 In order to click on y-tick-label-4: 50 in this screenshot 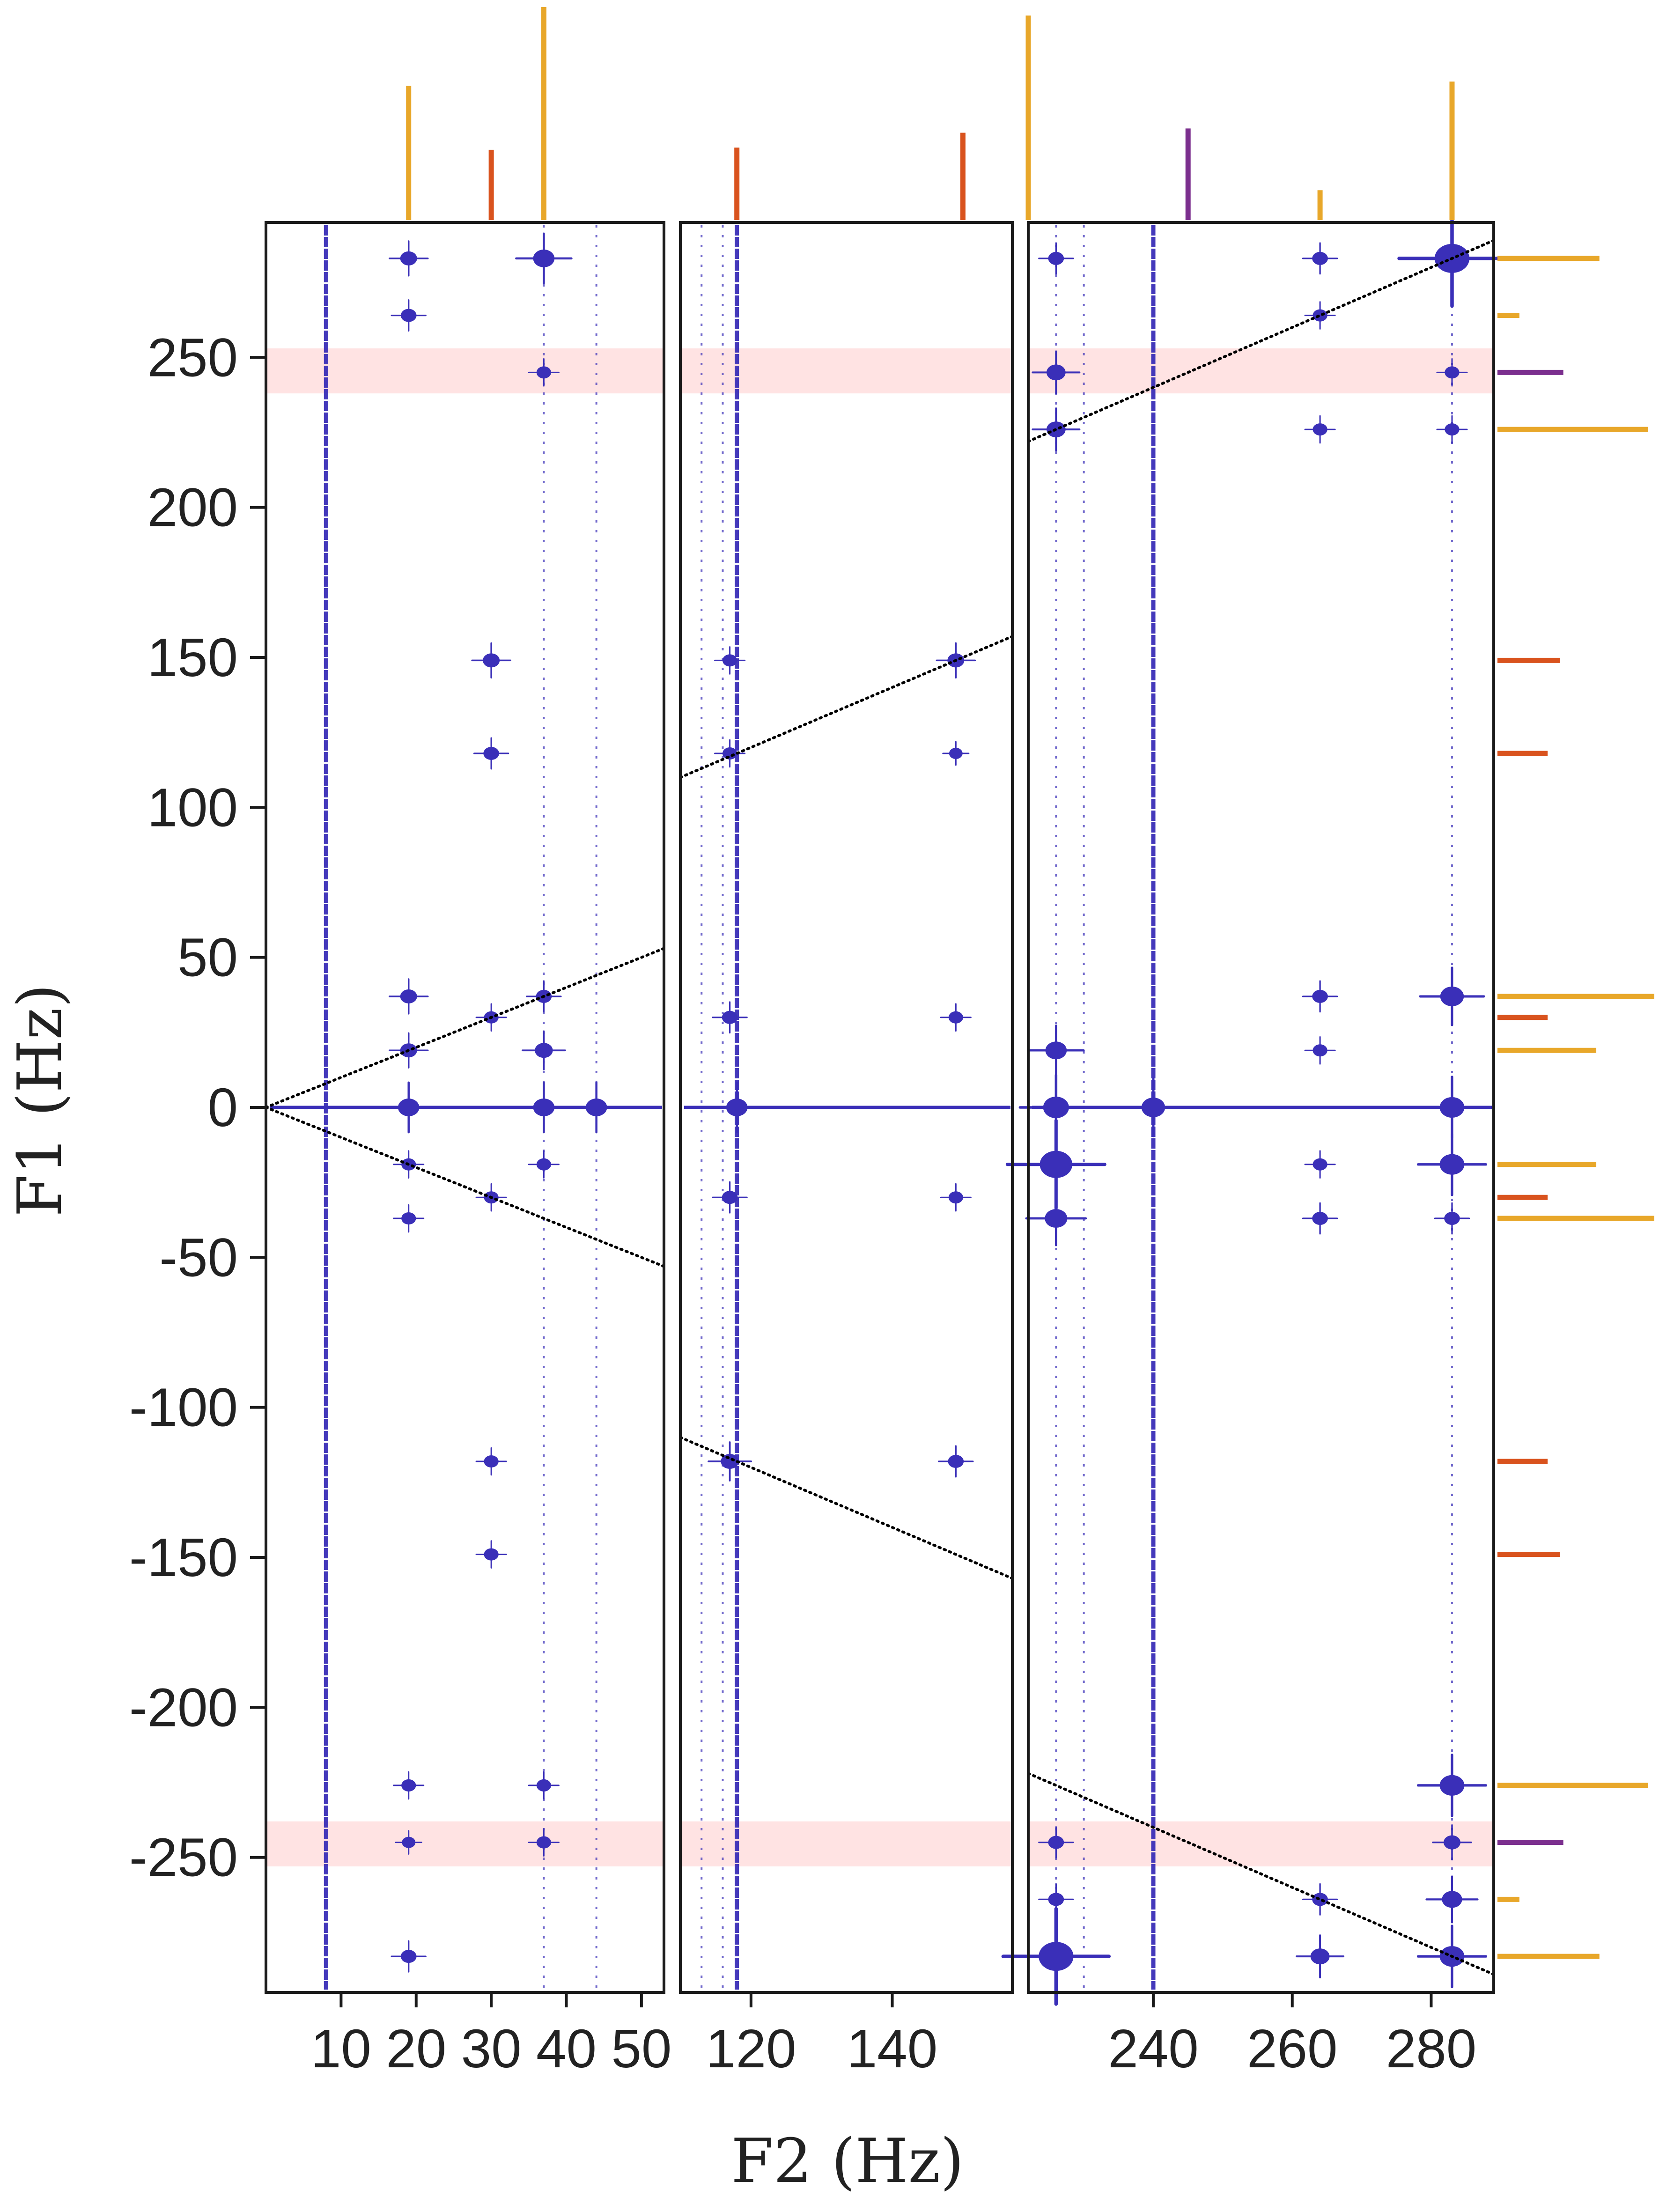, I will do `click(207, 958)`.